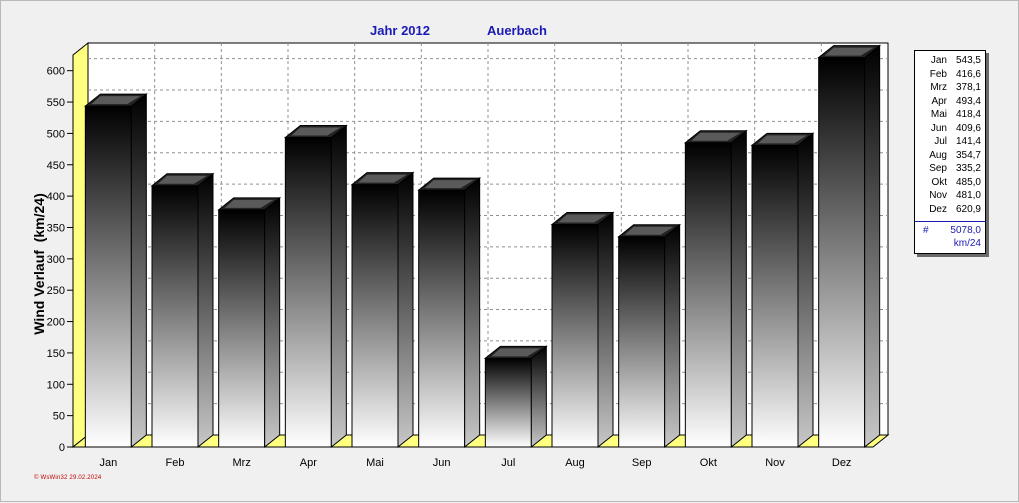  I want to click on y-tick-label: 550, so click(56, 103).